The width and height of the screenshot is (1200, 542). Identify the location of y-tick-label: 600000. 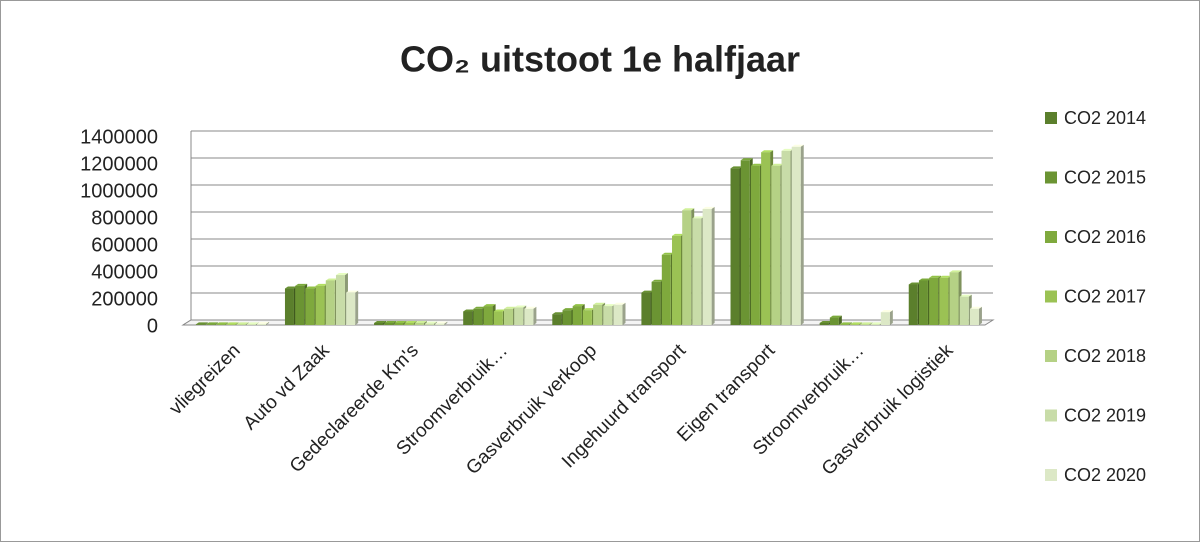
(124, 245).